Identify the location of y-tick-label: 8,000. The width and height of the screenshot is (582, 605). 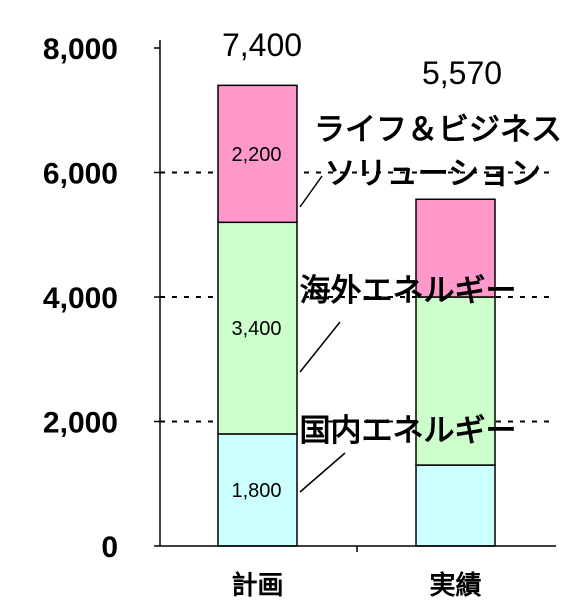
(80, 49).